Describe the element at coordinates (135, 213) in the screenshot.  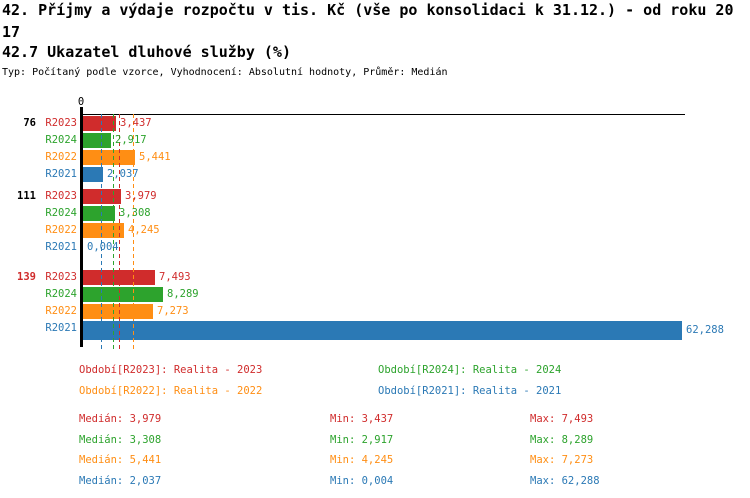
I see `bar-value-R2024: 3,308` at that location.